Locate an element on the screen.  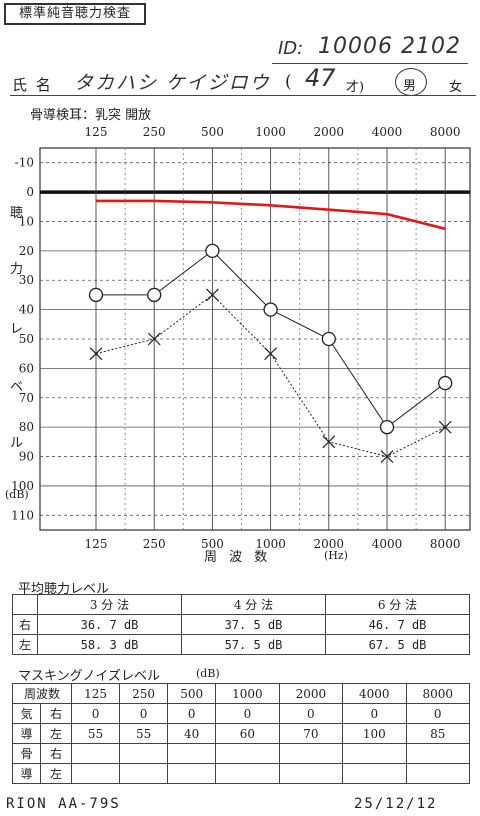
avg-value: 67. 5 dB is located at coordinates (397, 644).